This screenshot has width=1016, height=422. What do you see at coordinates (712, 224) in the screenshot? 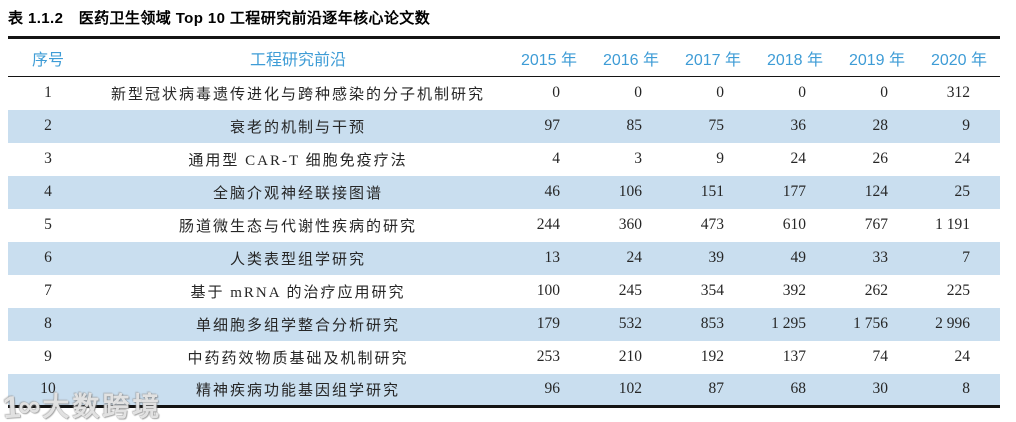
I see `paper-count: 473` at bounding box center [712, 224].